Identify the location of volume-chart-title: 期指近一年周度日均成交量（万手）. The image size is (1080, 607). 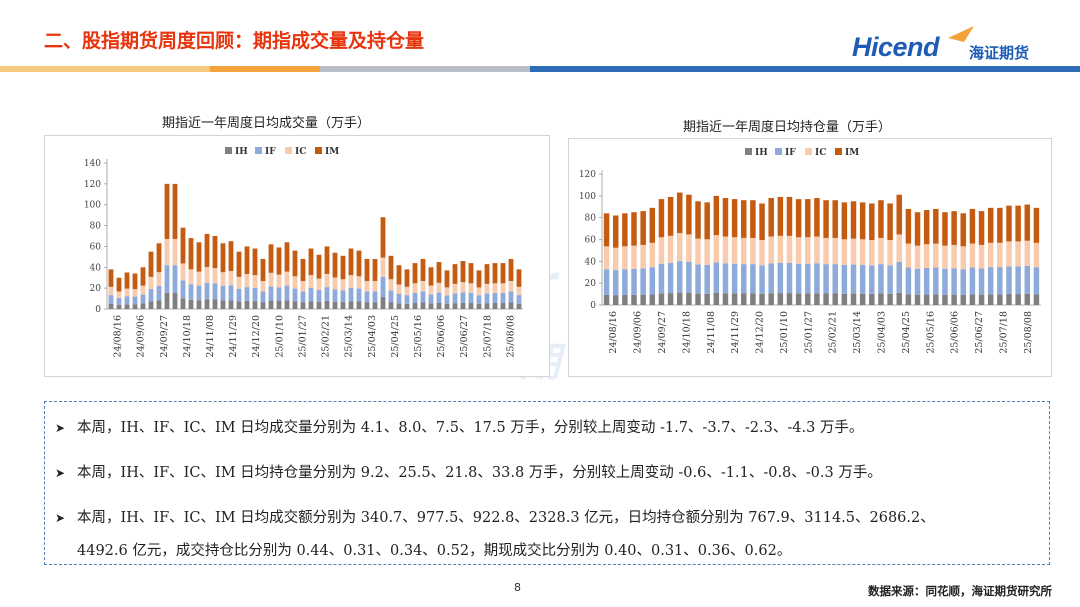
(266, 123).